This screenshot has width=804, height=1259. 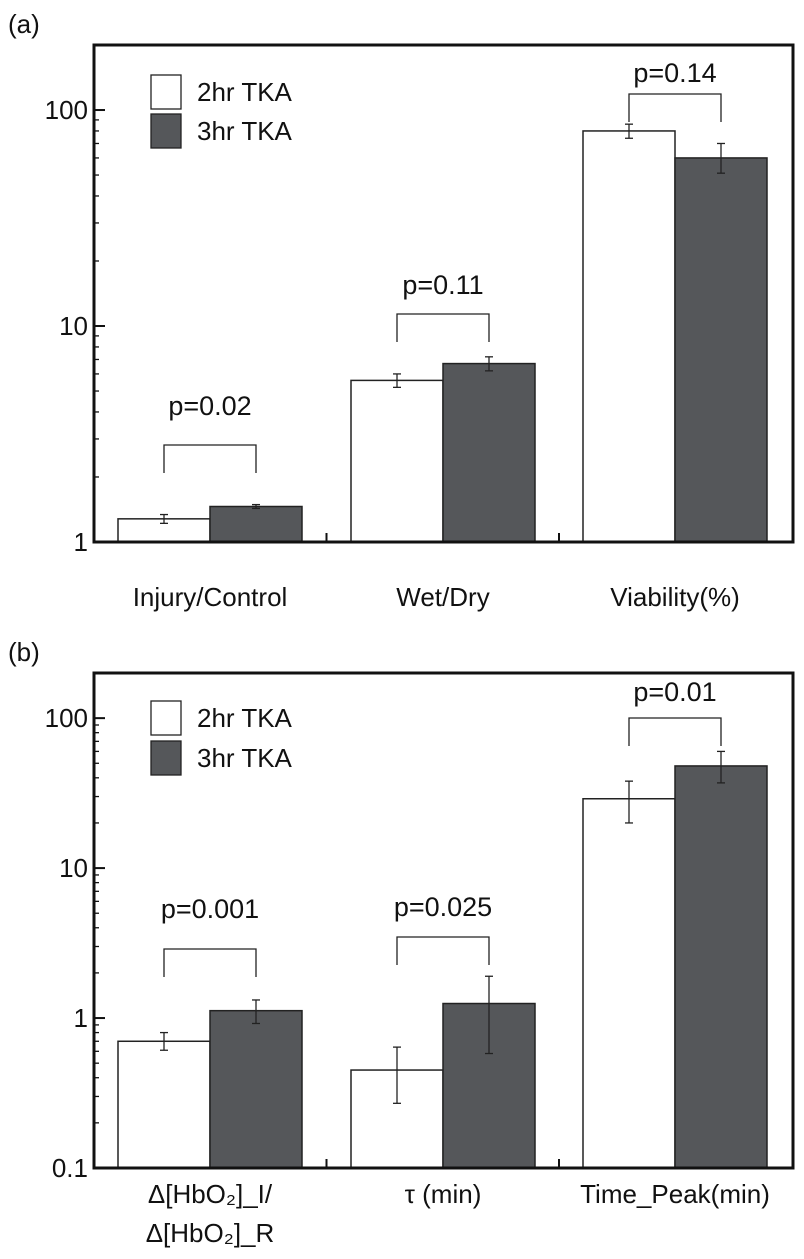 What do you see at coordinates (675, 597) in the screenshot?
I see `category-label: Viability(%)` at bounding box center [675, 597].